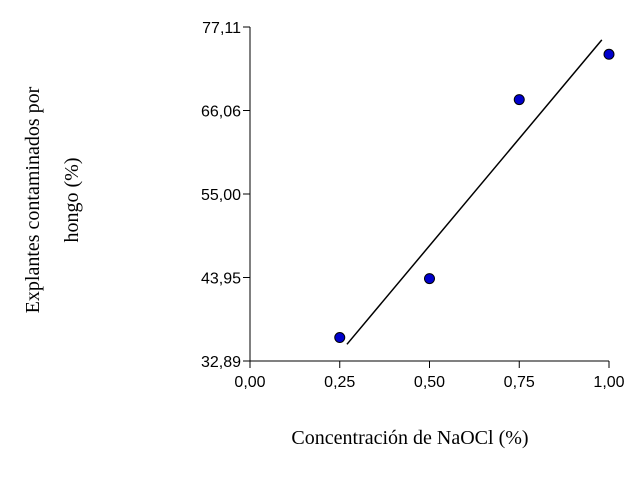 This screenshot has width=634, height=479. What do you see at coordinates (221, 279) in the screenshot?
I see `y-tick-label: 43,95` at bounding box center [221, 279].